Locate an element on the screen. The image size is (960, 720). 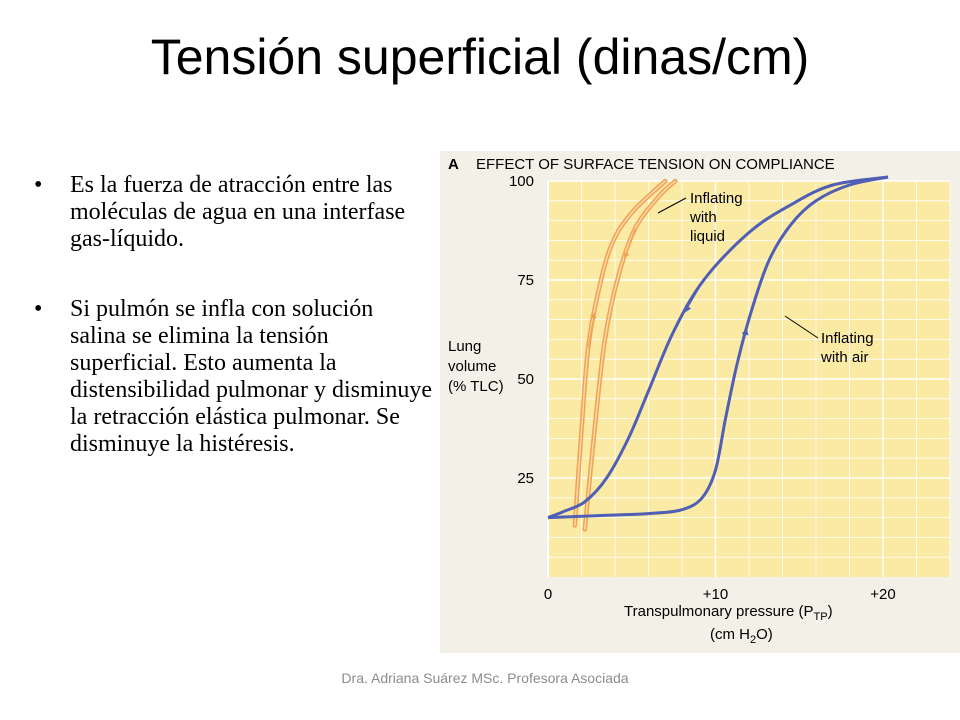
y-axis-label-line: (% TLC) is located at coordinates (476, 386).